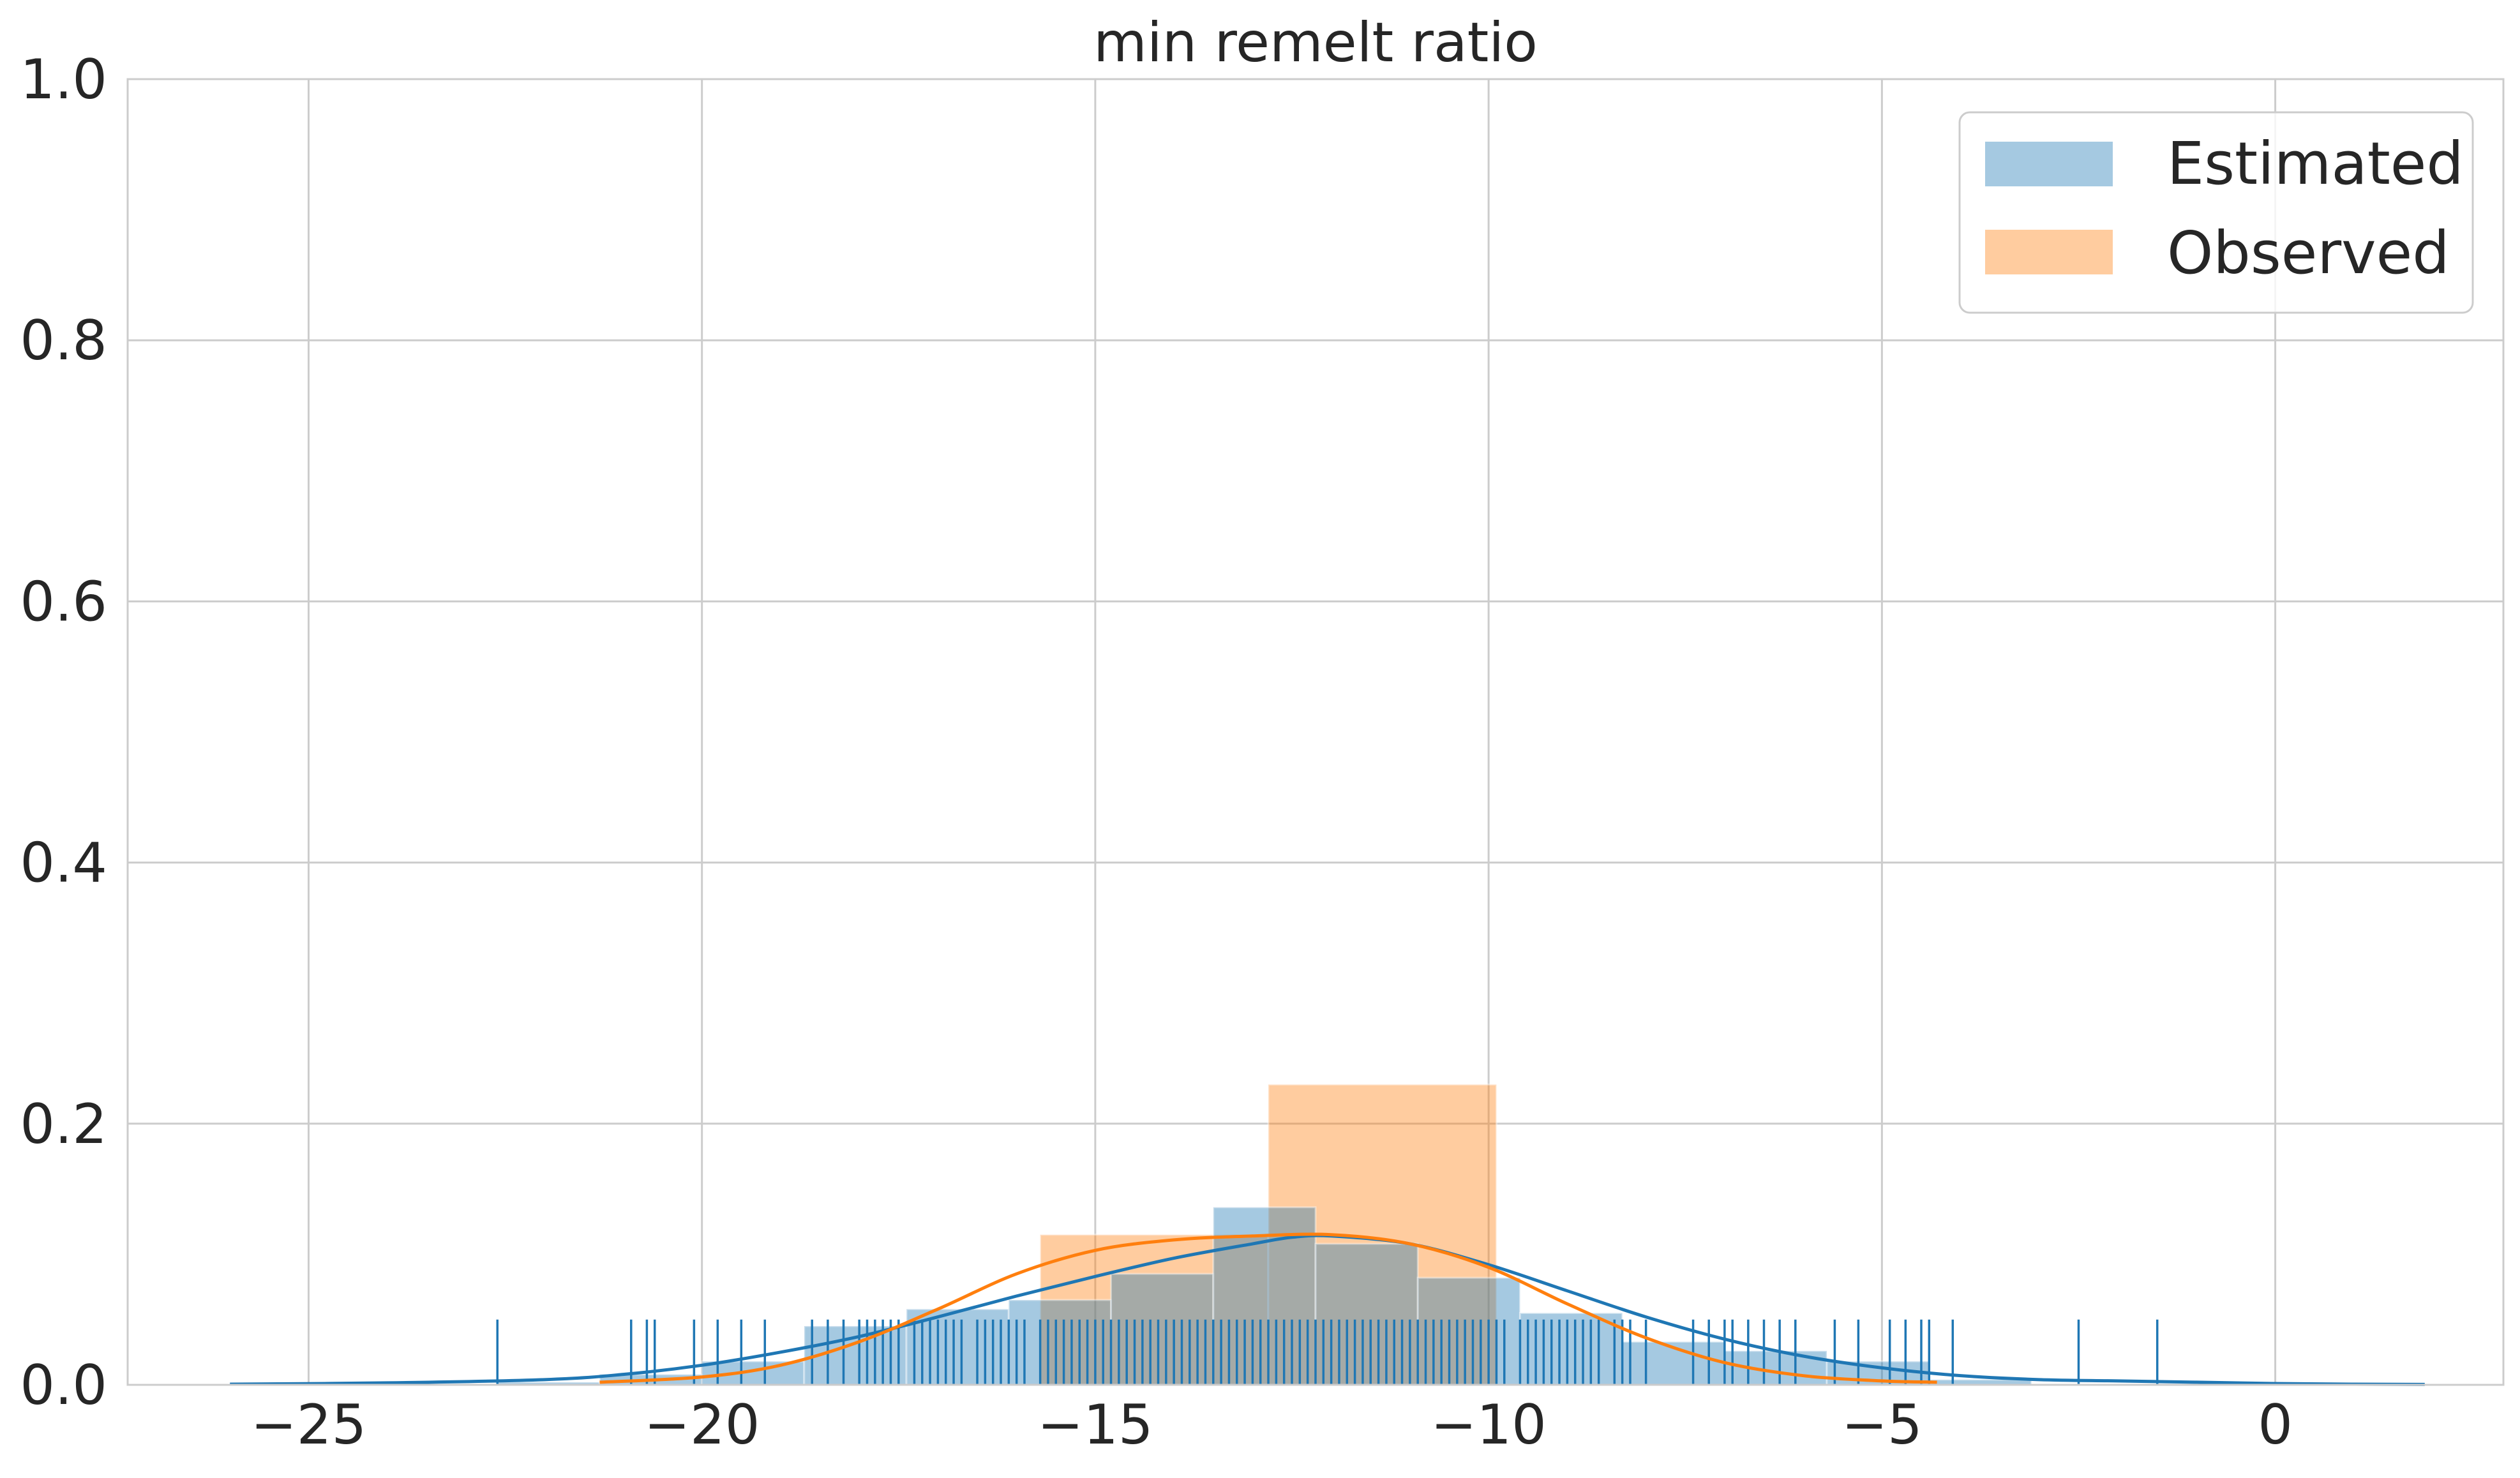  I want to click on y-tick-label: 0.6, so click(64, 602).